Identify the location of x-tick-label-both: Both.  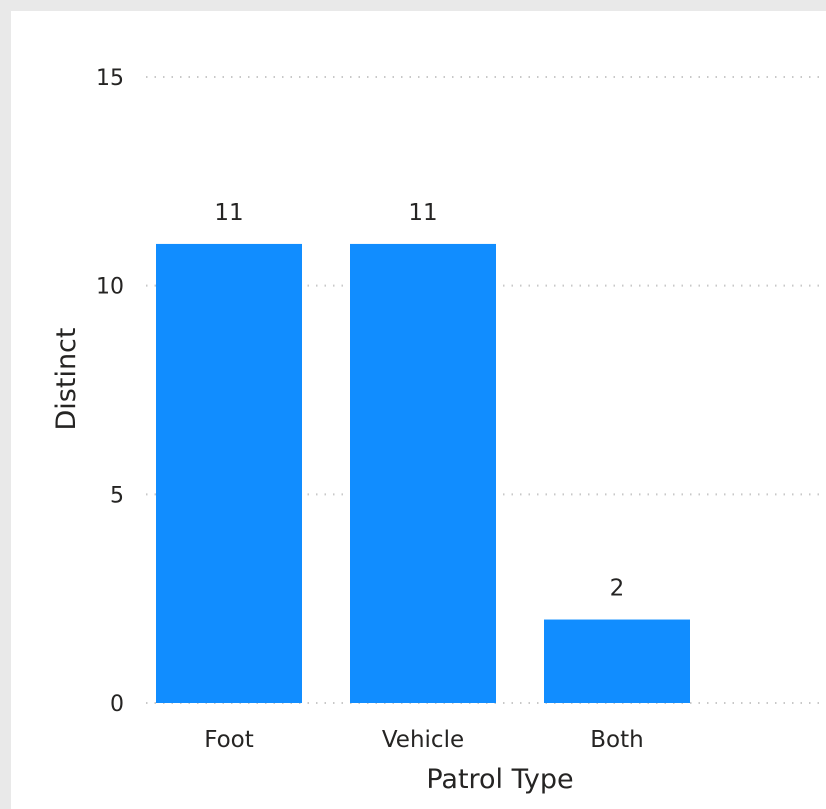
(616, 740).